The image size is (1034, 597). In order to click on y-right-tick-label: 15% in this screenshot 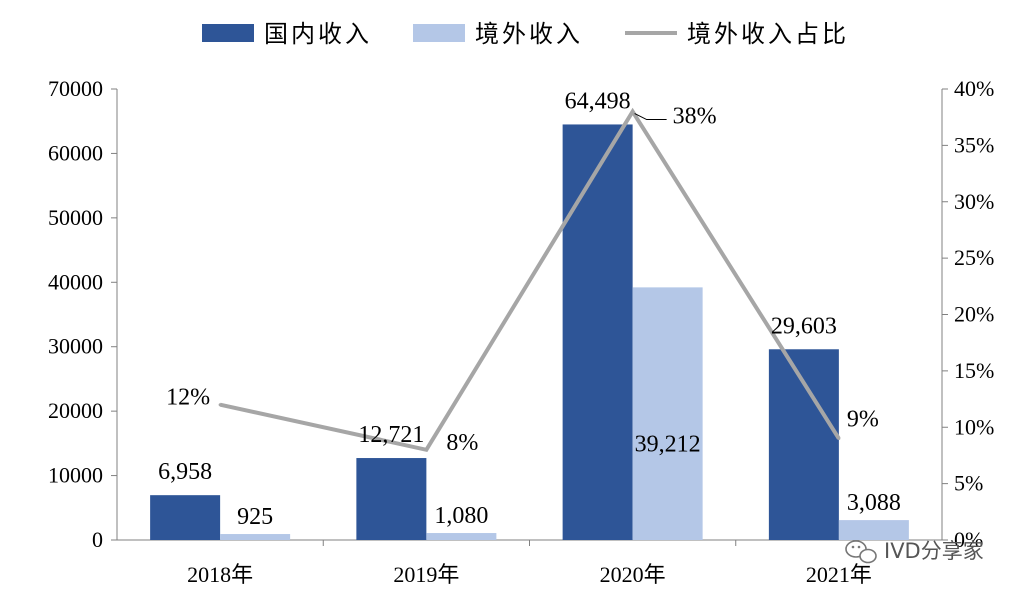, I will do `click(974, 370)`.